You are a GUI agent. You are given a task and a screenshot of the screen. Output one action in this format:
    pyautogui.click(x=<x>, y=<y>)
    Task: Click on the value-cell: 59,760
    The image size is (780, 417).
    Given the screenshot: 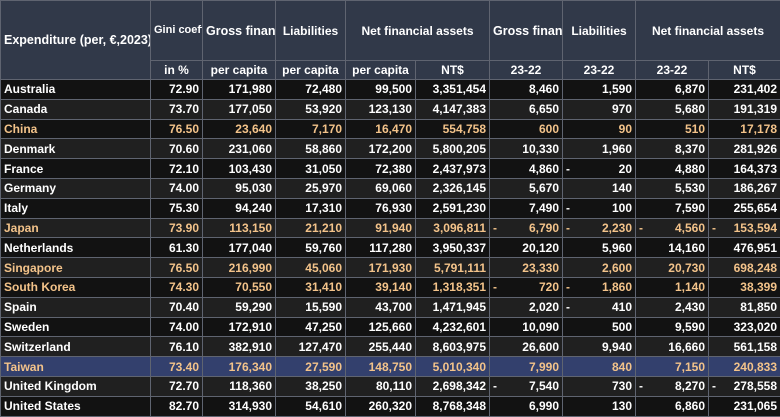 What is the action you would take?
    pyautogui.click(x=311, y=248)
    